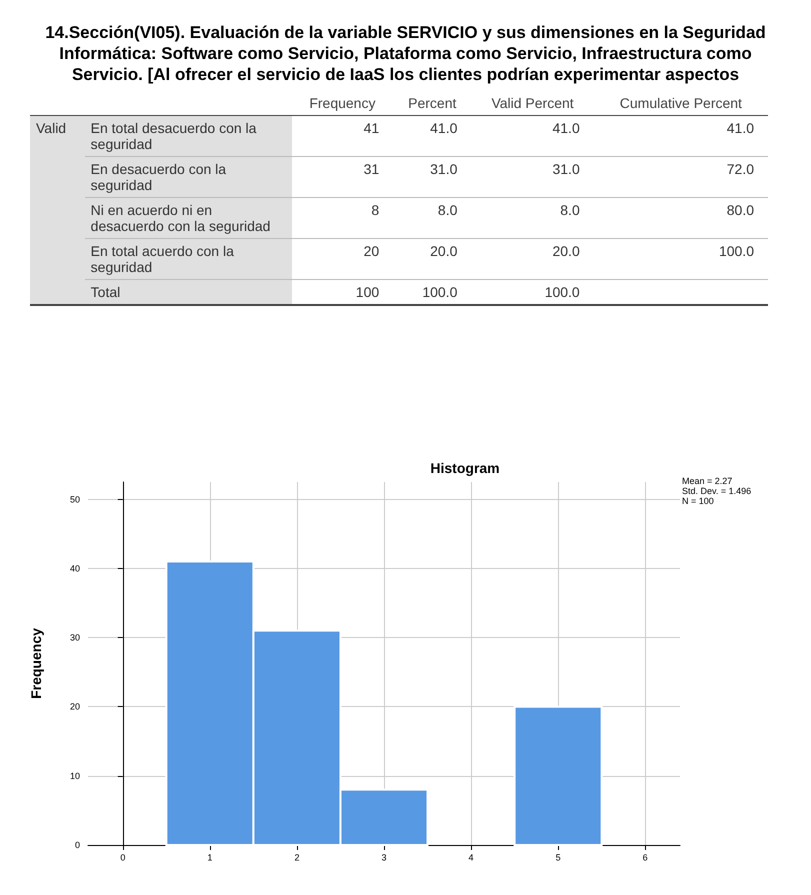  I want to click on x-tick-label: 3, so click(384, 857).